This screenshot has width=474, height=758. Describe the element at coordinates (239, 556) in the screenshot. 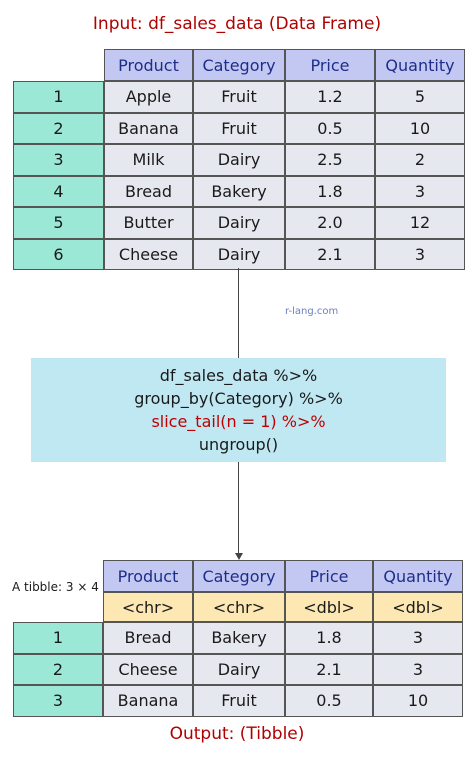

I see `arrowhead-icon` at that location.